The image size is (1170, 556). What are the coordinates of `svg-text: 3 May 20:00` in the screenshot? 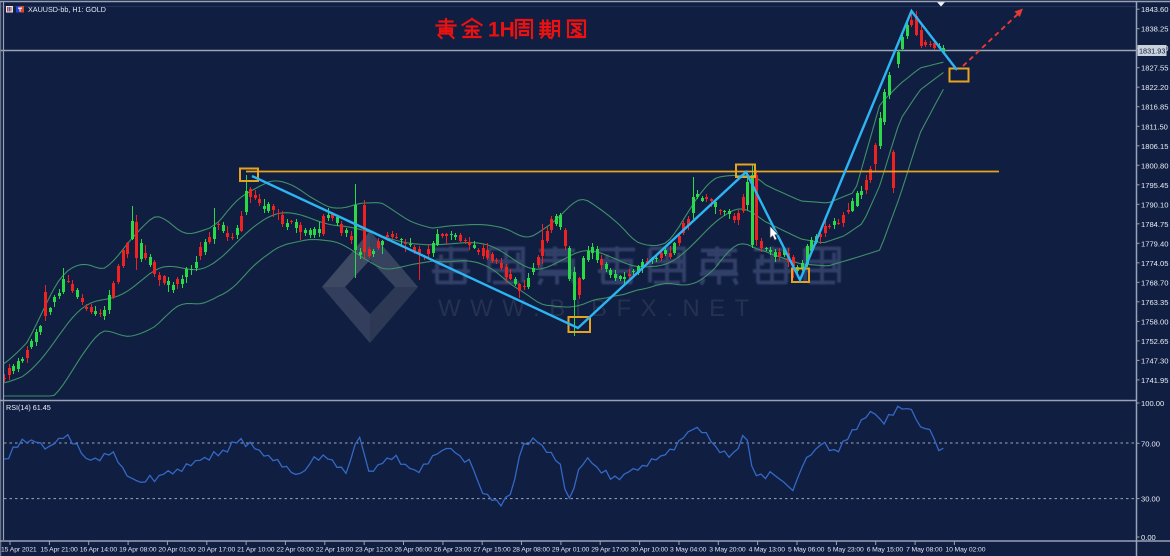 It's located at (727, 550).